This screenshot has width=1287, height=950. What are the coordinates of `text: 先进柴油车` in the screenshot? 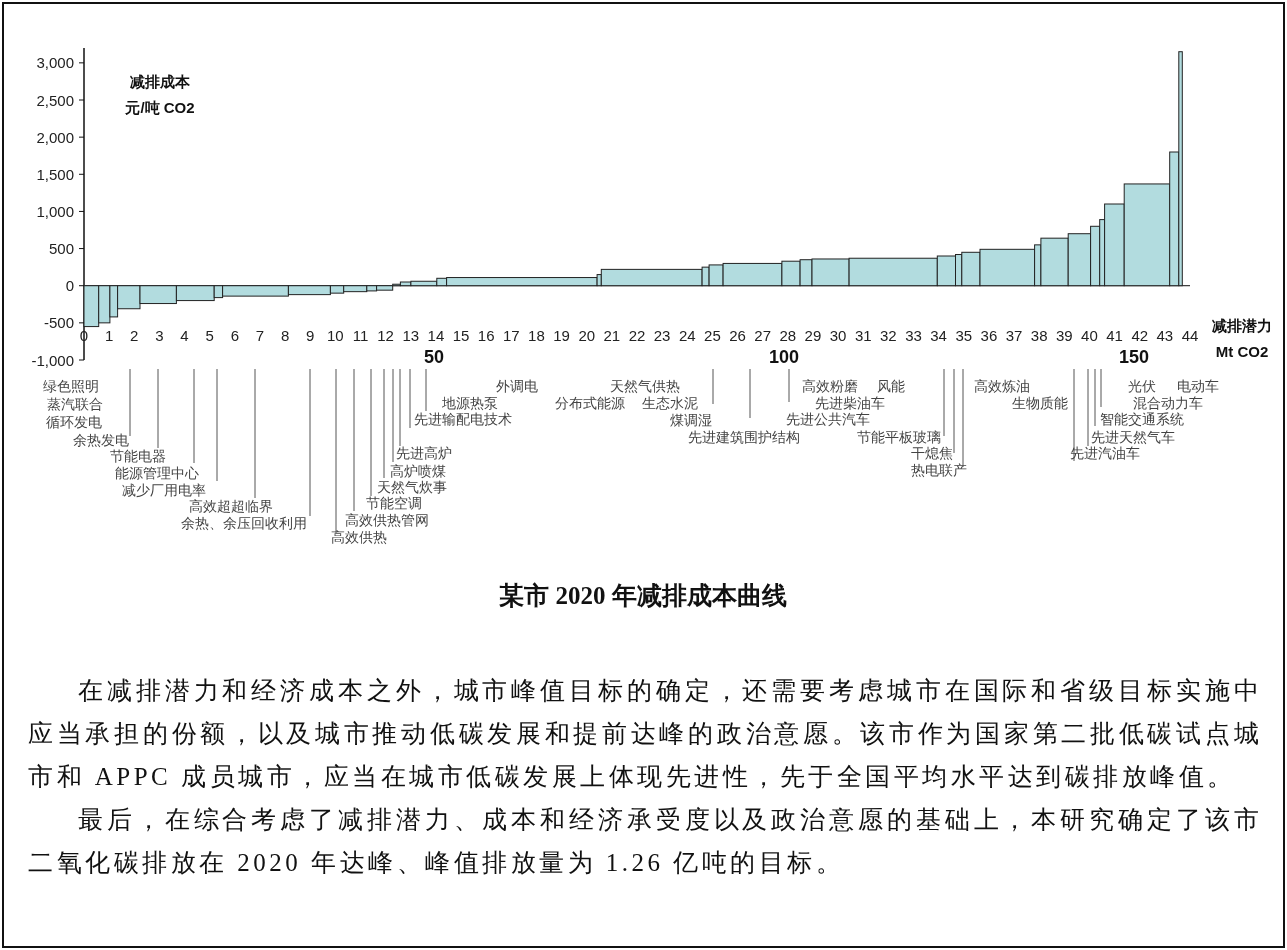 It's located at (850, 403).